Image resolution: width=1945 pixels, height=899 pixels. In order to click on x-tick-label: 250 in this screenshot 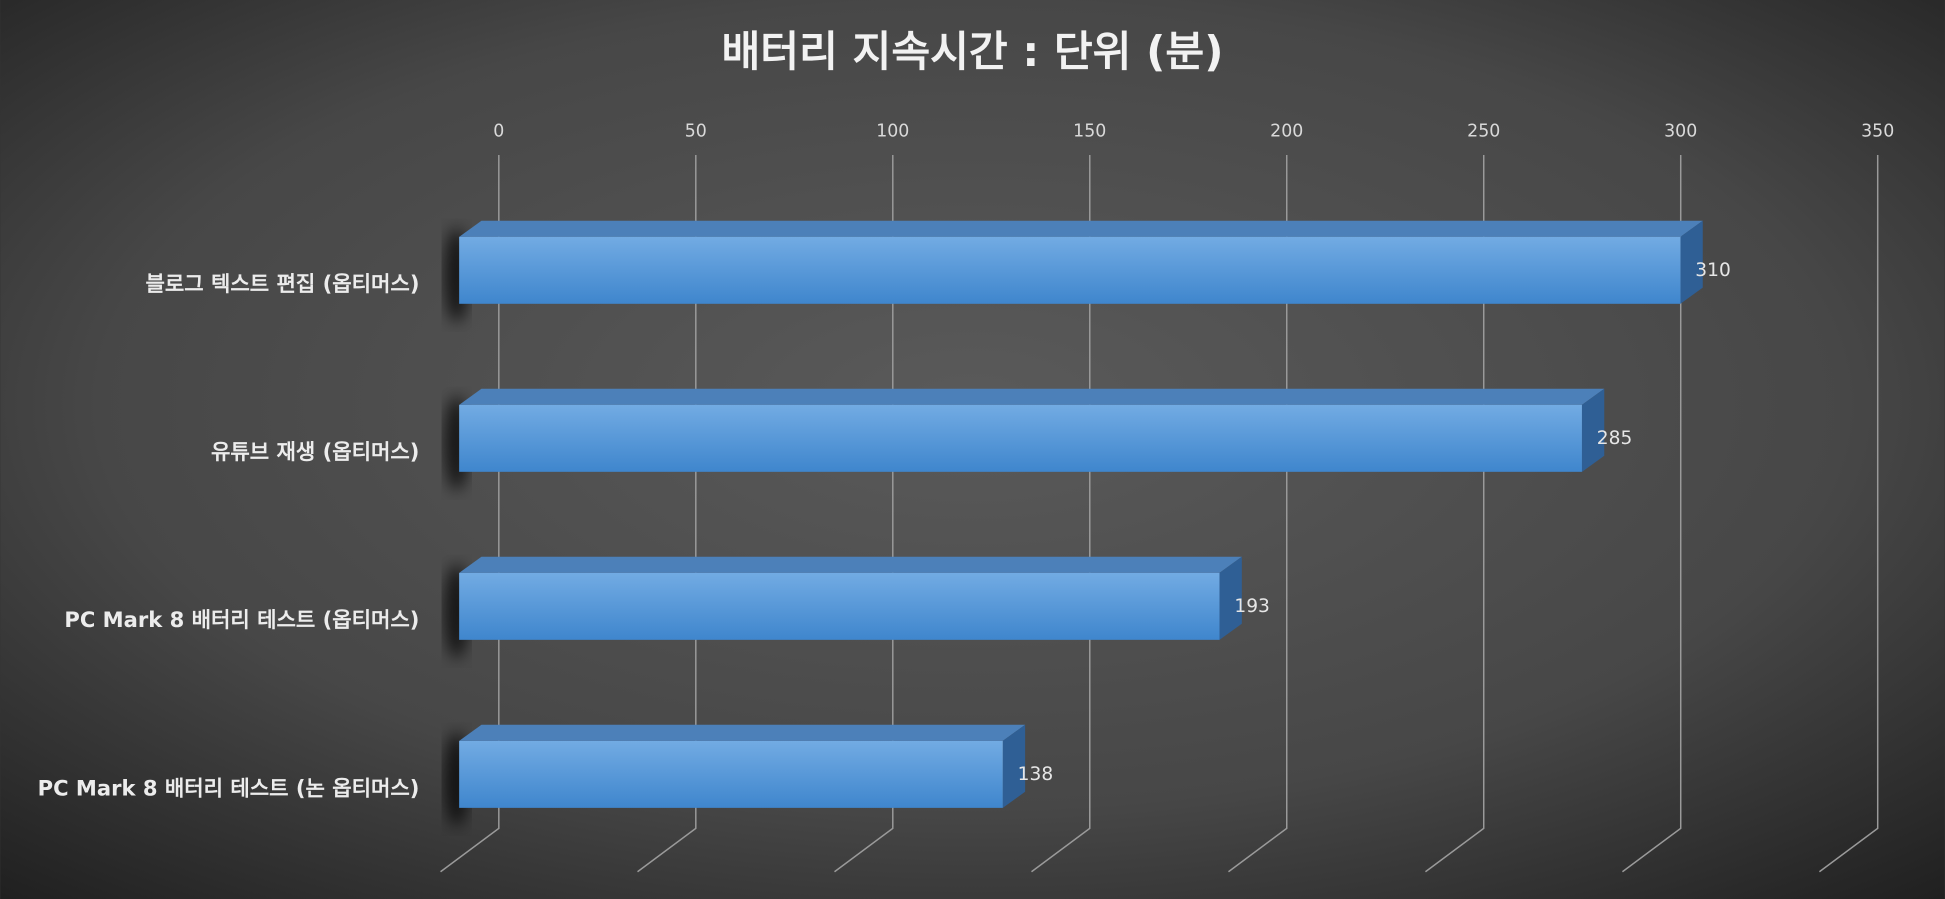, I will do `click(1483, 131)`.